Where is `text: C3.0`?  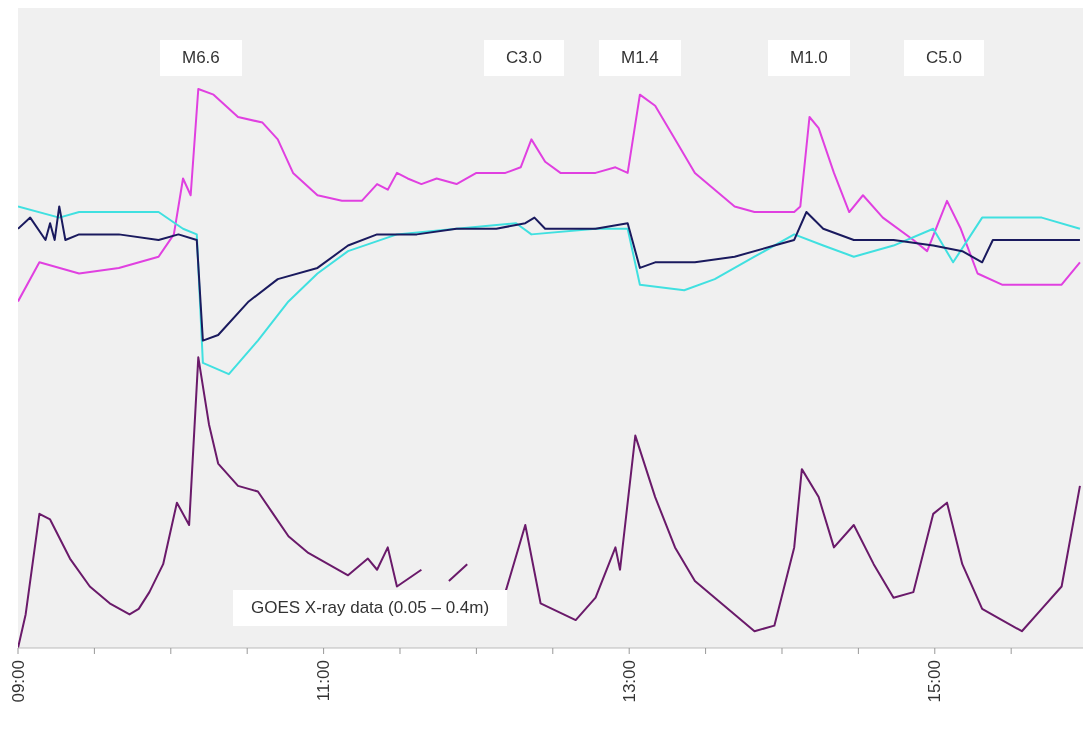 text: C3.0 is located at coordinates (524, 58).